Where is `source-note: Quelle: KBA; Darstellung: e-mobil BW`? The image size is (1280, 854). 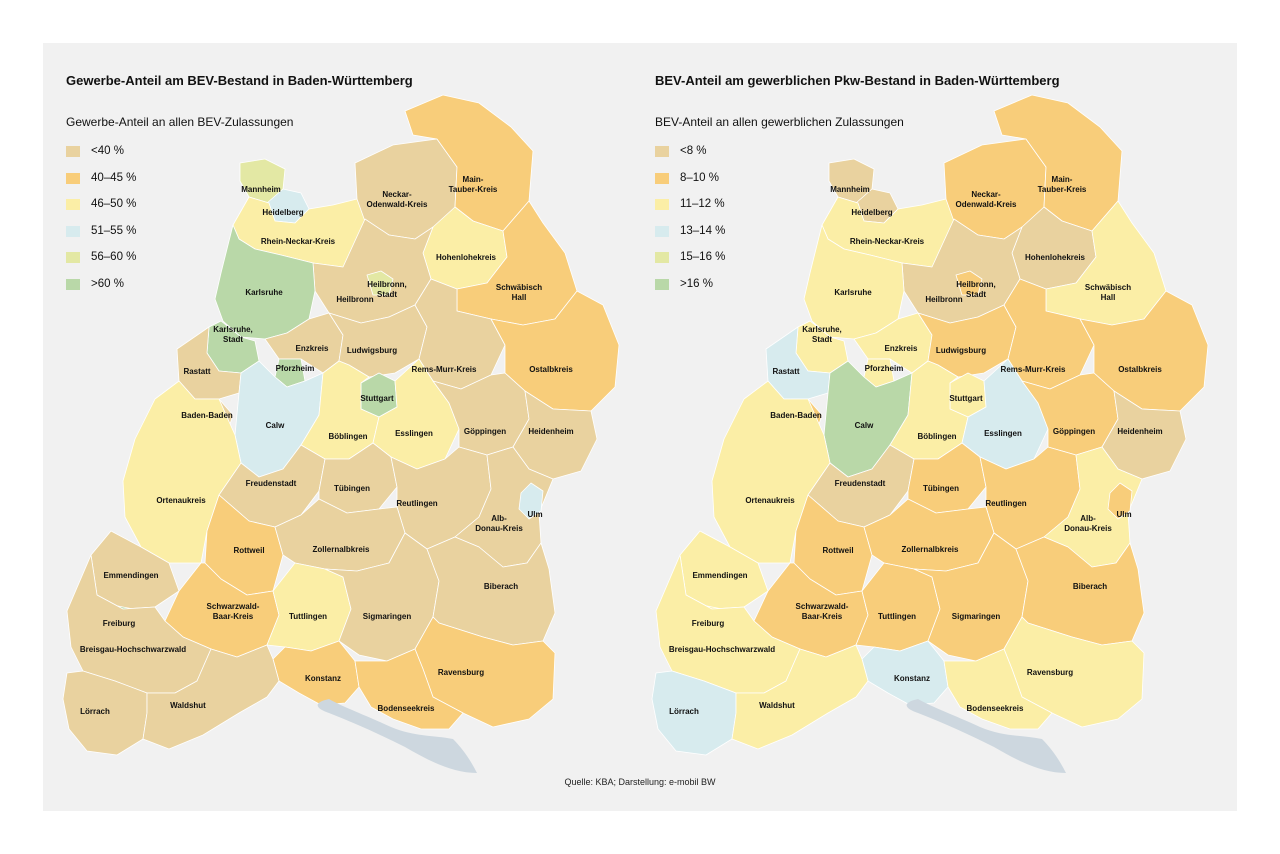 source-note: Quelle: KBA; Darstellung: e-mobil BW is located at coordinates (640, 782).